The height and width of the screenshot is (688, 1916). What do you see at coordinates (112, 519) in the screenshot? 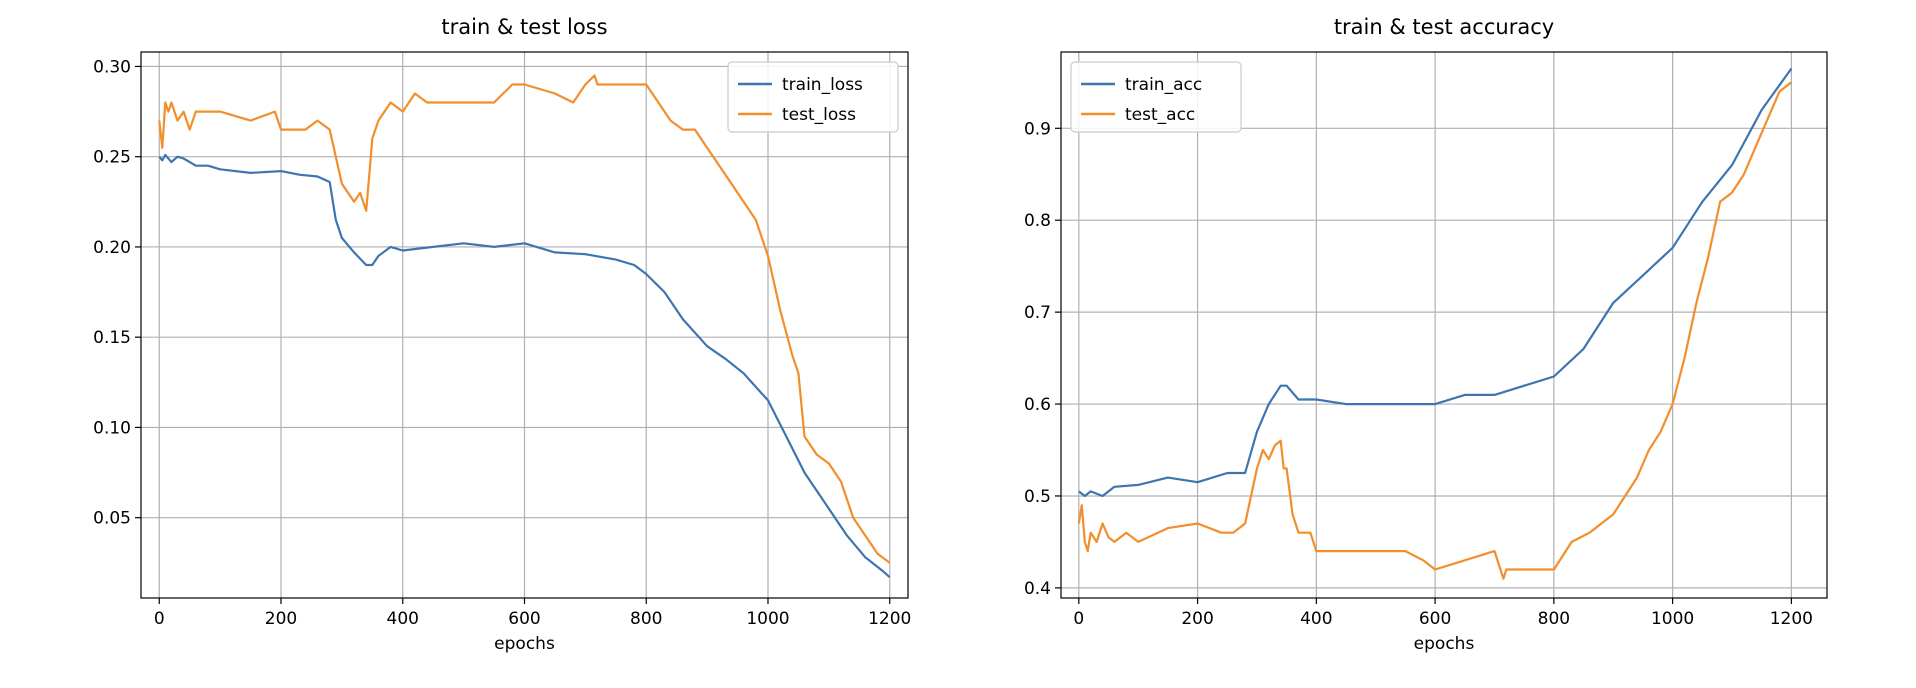
I see `y-tick-label: 0.05` at bounding box center [112, 519].